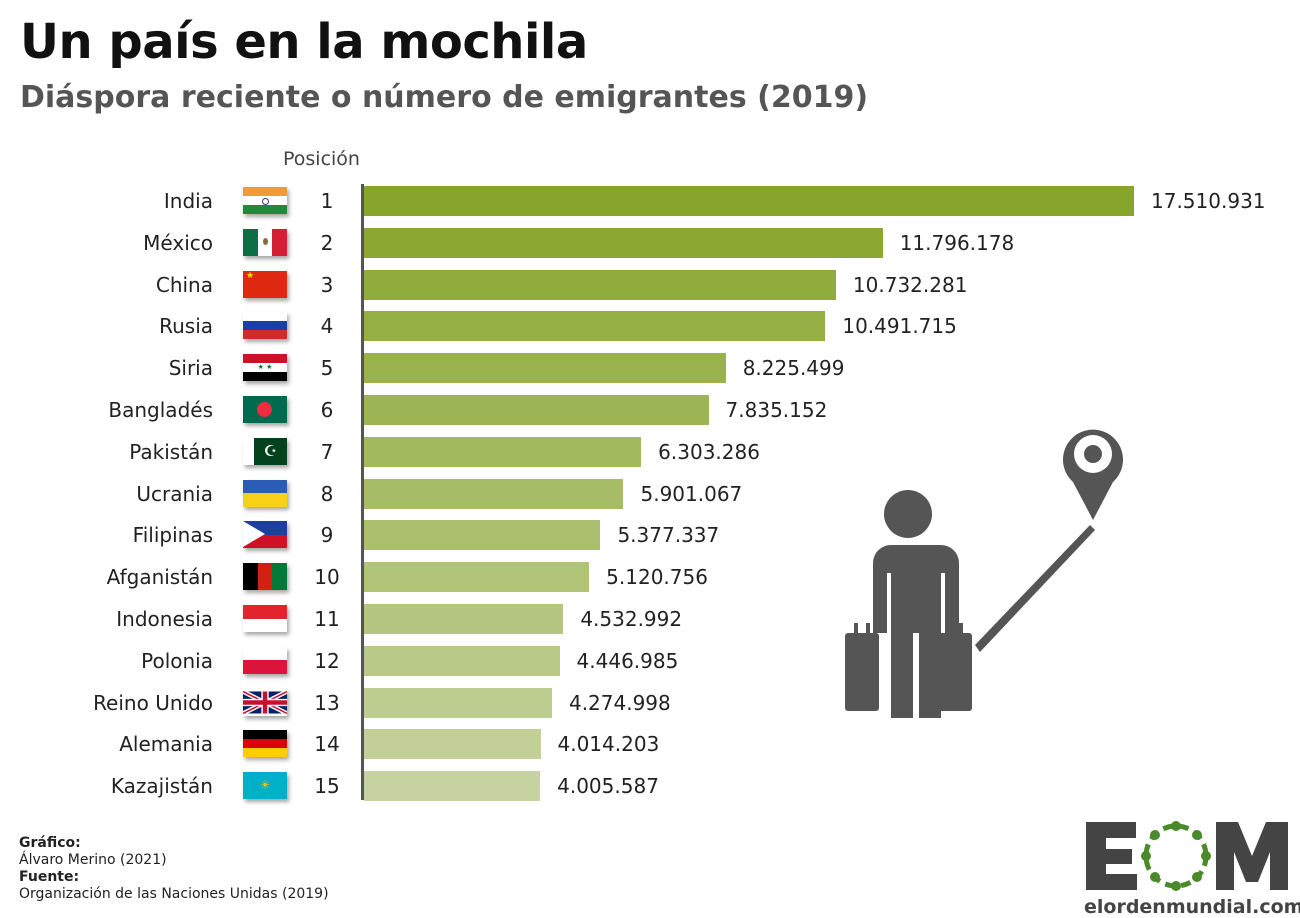 The image size is (1300, 918). Describe the element at coordinates (186, 326) in the screenshot. I see `country-label: Rusia` at that location.